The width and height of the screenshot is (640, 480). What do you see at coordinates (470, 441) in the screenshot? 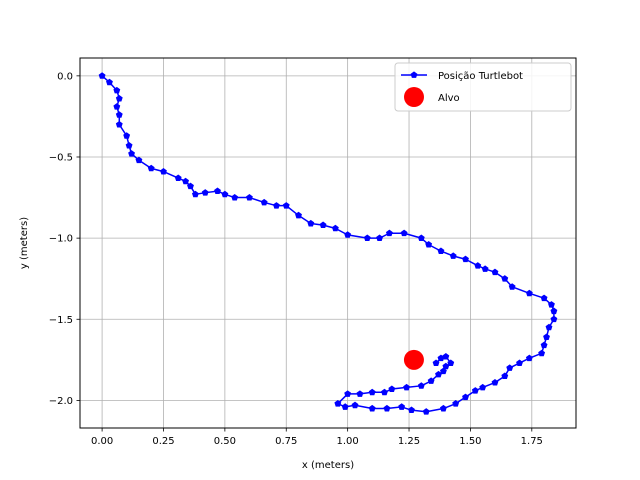
I see `x-tick-label: 1.50` at bounding box center [470, 441].